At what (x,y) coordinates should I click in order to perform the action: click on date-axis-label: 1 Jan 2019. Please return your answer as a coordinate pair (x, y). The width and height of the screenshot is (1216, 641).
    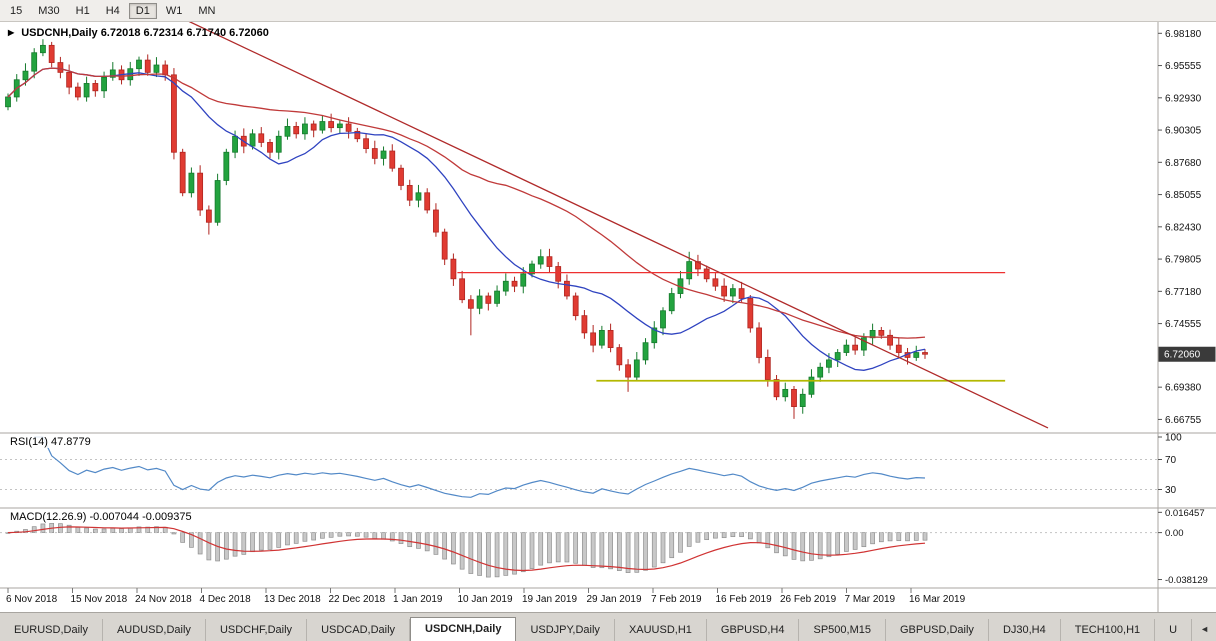
    Looking at the image, I should click on (418, 599).